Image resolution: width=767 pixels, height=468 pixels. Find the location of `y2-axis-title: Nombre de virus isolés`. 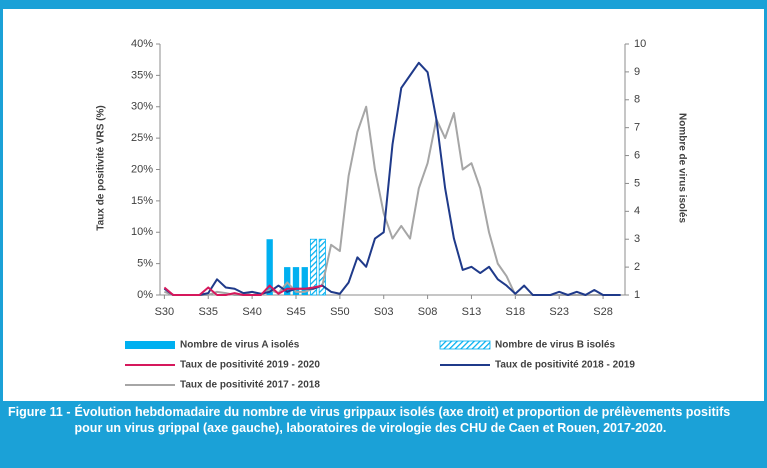

y2-axis-title: Nombre de virus isolés is located at coordinates (681, 168).